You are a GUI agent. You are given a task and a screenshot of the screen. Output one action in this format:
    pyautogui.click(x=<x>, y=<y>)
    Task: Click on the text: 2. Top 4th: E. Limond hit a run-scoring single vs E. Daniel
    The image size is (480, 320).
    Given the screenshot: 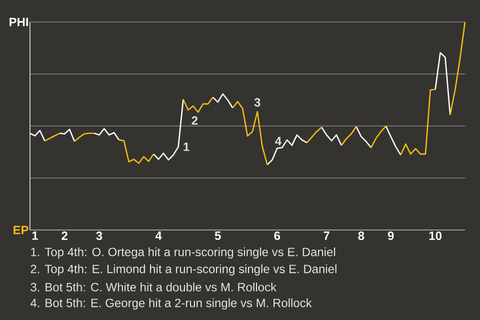 What is the action you would take?
    pyautogui.click(x=183, y=270)
    